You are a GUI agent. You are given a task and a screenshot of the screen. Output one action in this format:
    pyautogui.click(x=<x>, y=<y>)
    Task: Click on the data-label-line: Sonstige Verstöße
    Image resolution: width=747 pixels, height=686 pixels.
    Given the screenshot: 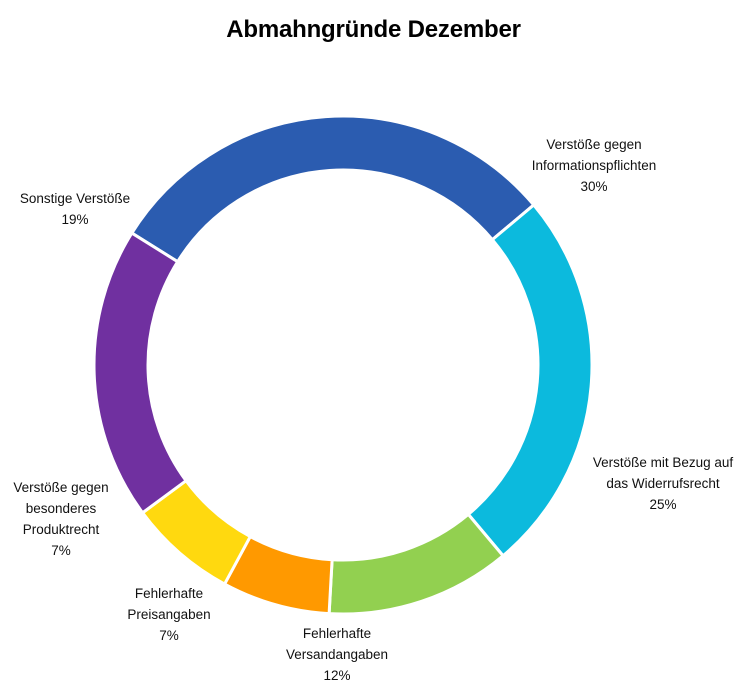 What is the action you would take?
    pyautogui.click(x=75, y=198)
    